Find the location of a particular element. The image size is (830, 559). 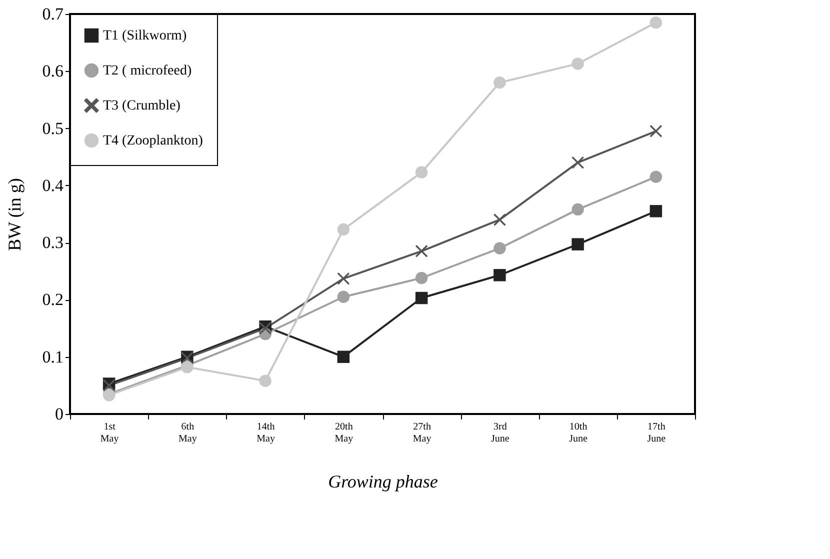

x-tick-label: 3rd June is located at coordinates (500, 433).